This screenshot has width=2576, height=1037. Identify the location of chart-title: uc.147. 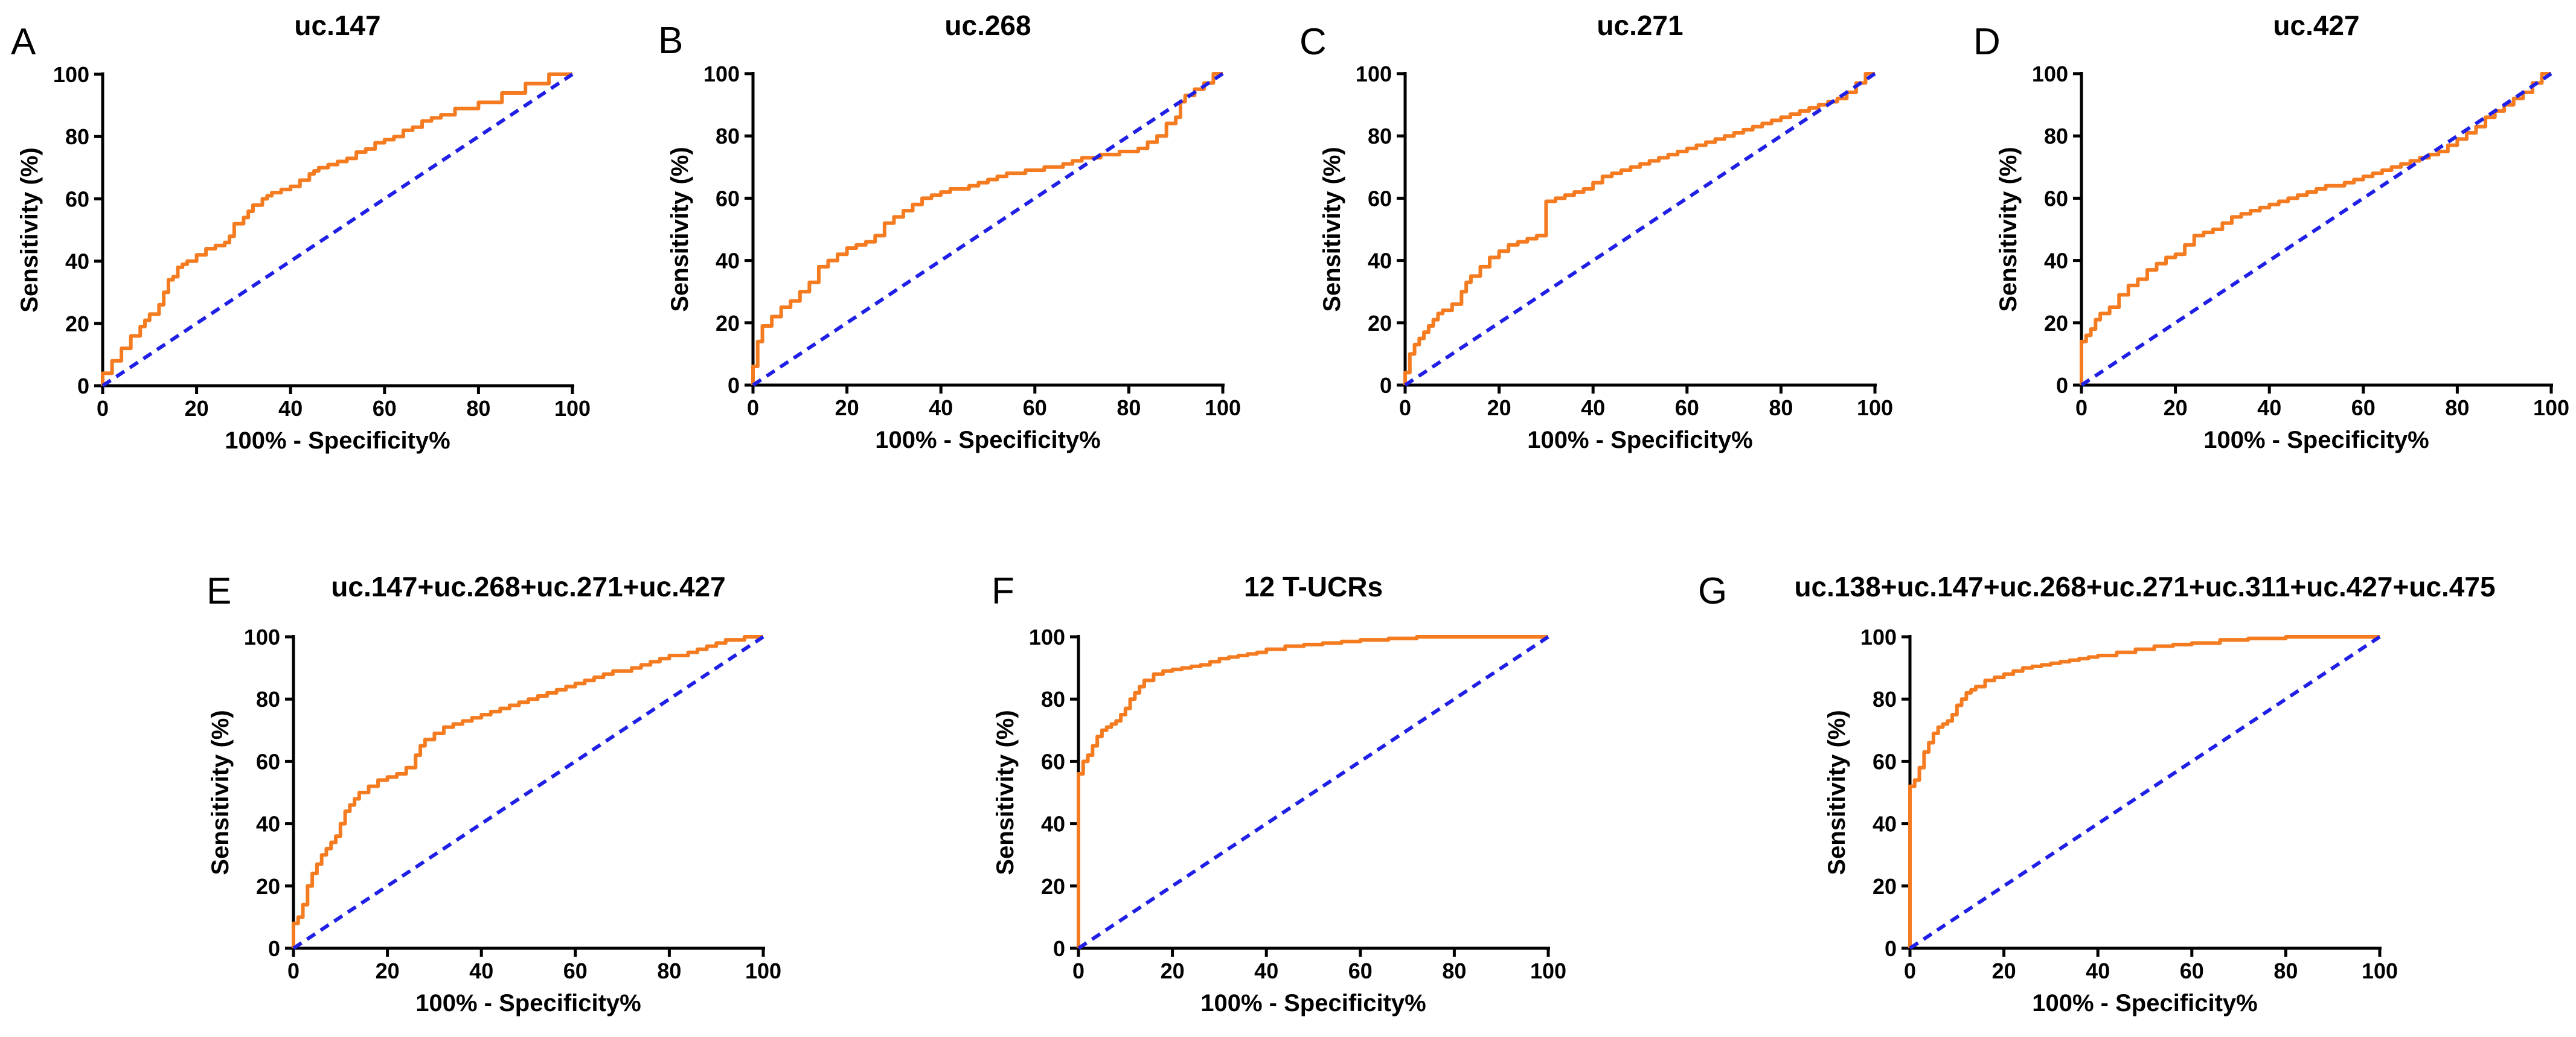
(337, 26).